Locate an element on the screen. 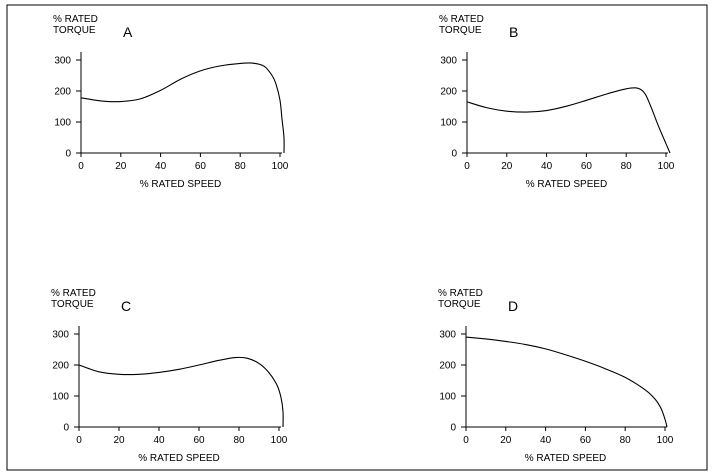  chart-b-xtick-label: 100 is located at coordinates (666, 166).